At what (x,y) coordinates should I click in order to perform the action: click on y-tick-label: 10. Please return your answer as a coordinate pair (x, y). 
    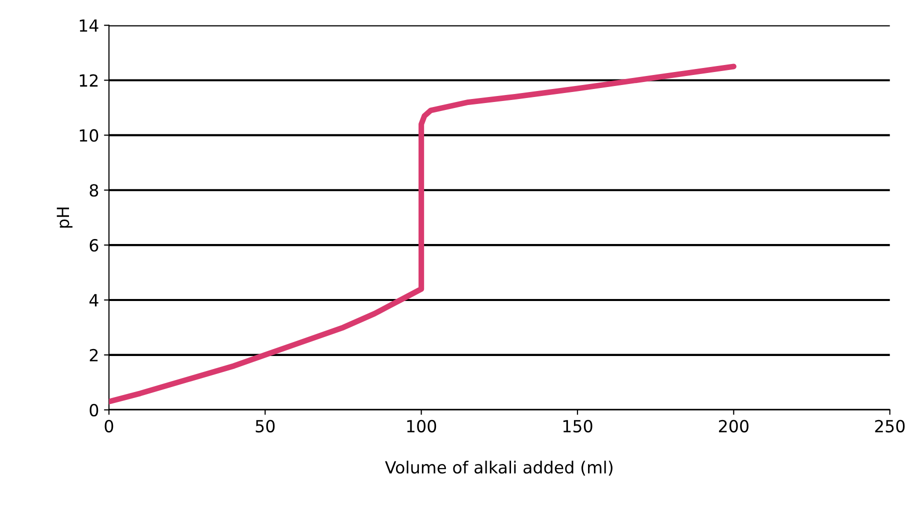
    Looking at the image, I should click on (89, 135).